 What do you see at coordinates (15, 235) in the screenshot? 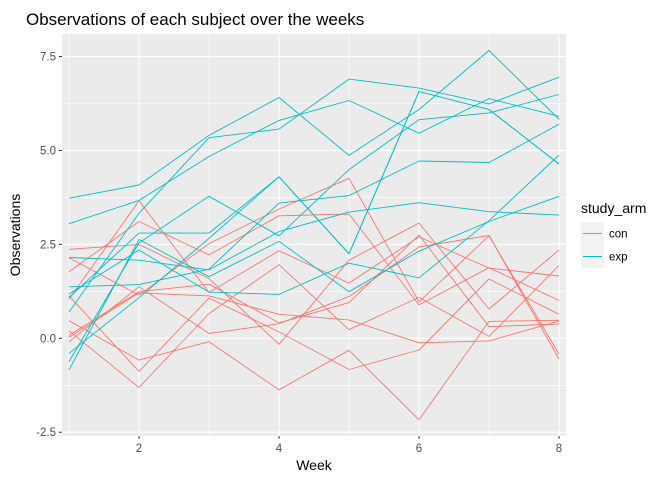
I see `y-axis-title: Observations` at bounding box center [15, 235].